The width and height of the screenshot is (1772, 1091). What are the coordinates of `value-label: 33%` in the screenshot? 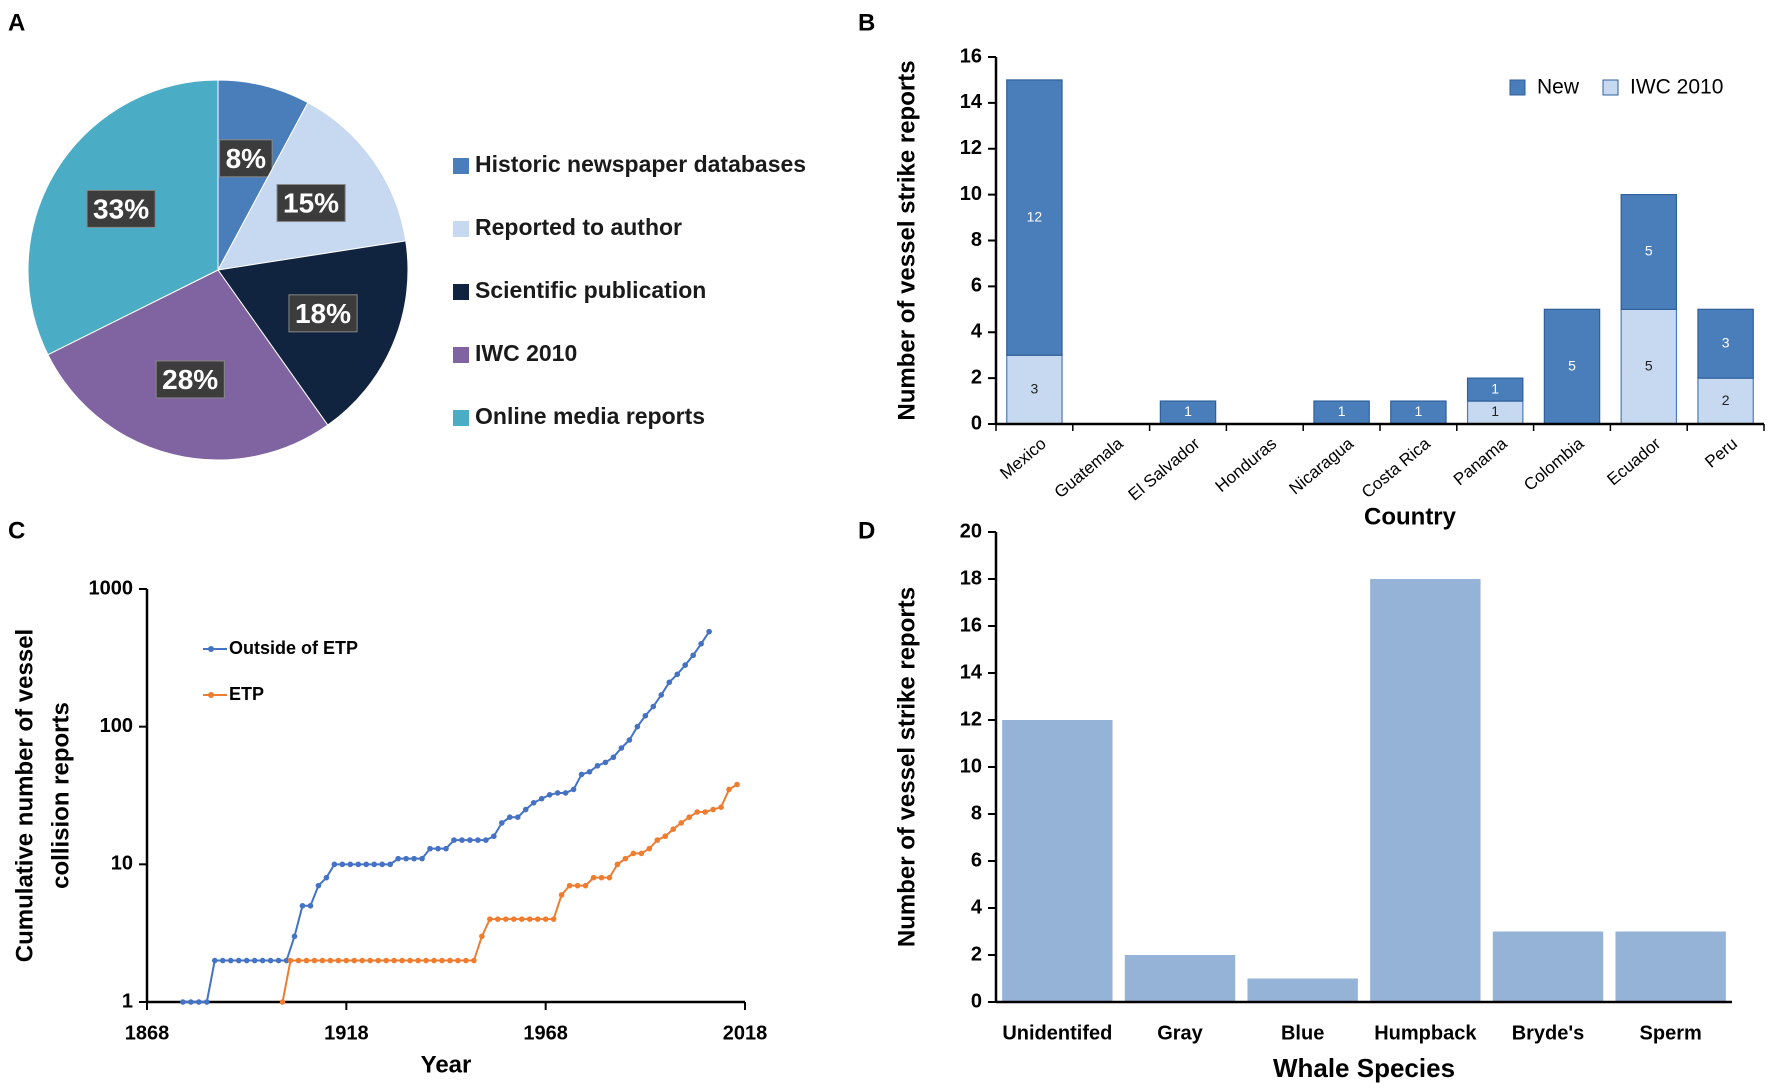 It's located at (121, 208).